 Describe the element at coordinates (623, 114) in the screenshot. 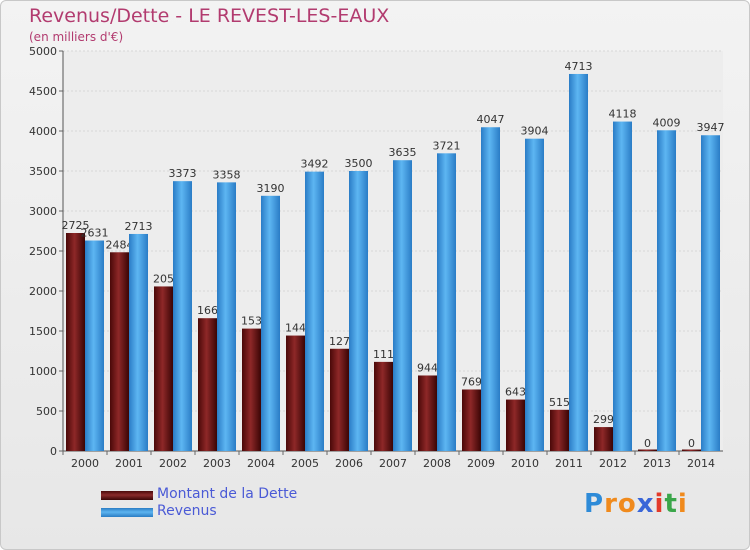

I see `bar-label-revenus: 4118` at that location.